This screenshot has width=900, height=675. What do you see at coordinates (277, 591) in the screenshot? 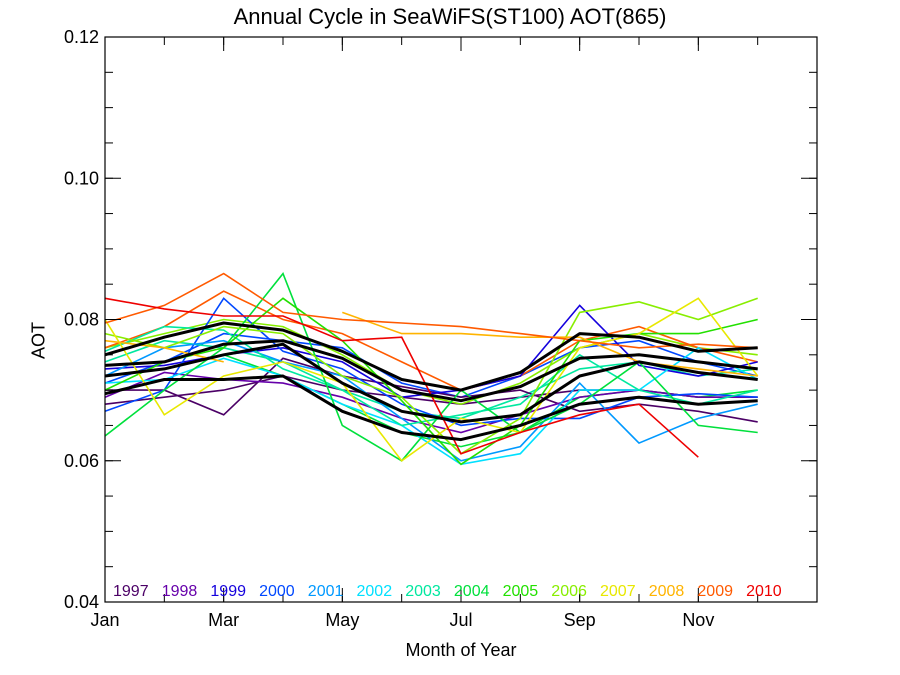
I see `legend-entry-2000: 2000` at bounding box center [277, 591].